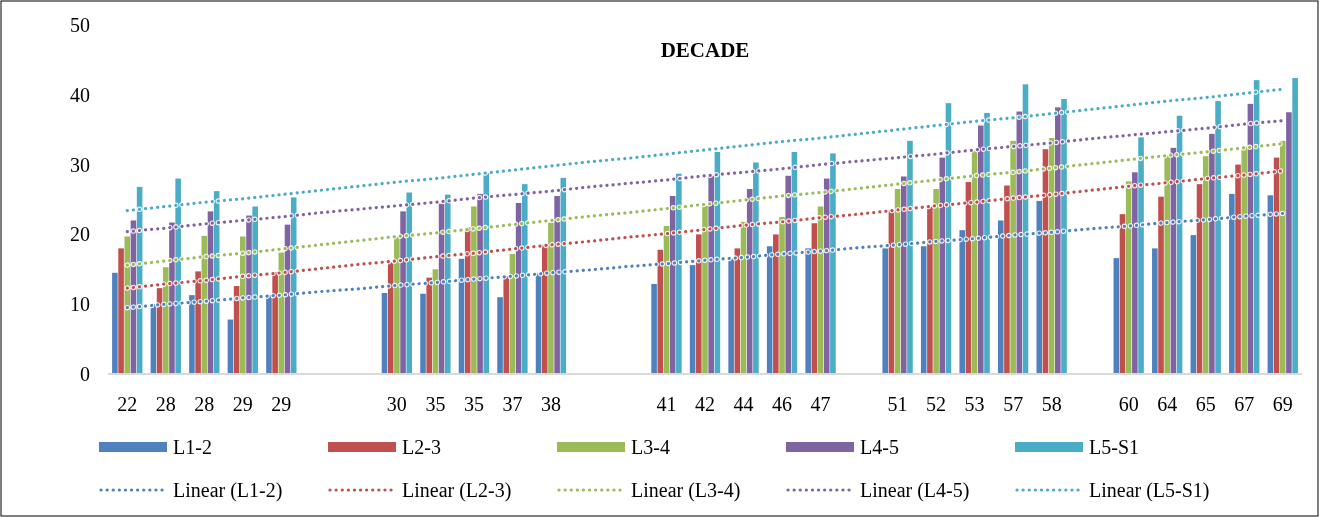  I want to click on x-tick-label: 47, so click(820, 404).